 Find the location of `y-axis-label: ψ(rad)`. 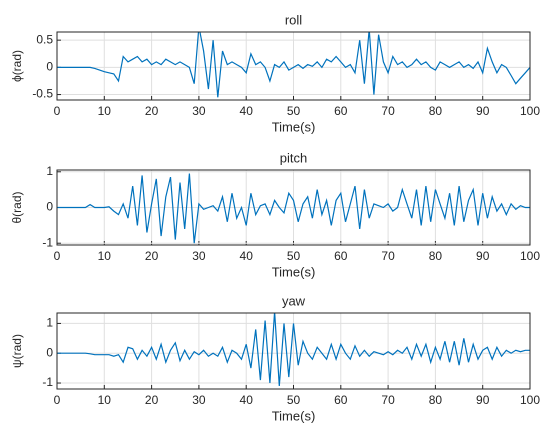

y-axis-label: ψ(rad) is located at coordinates (17, 351).